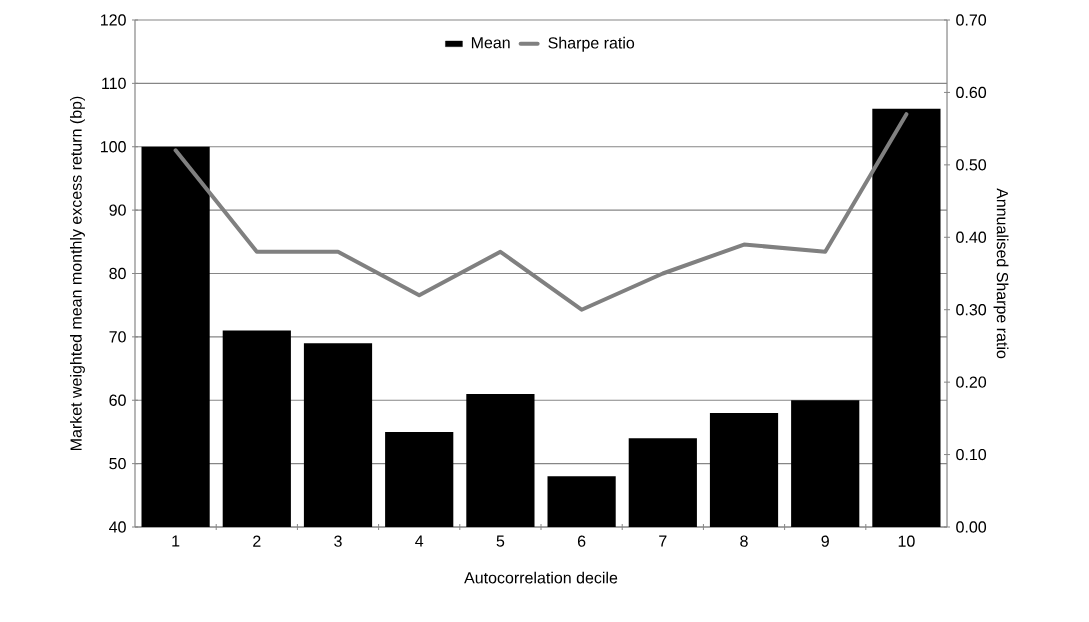 The height and width of the screenshot is (622, 1089). Describe the element at coordinates (825, 541) in the screenshot. I see `x-tick-label: 9` at that location.